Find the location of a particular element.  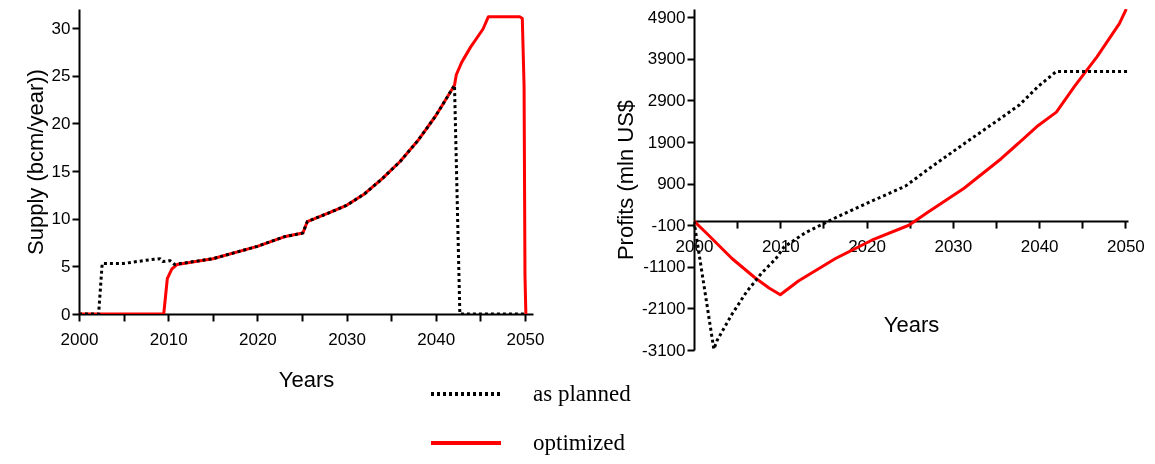

x-tick-label: 2000 is located at coordinates (79, 339).